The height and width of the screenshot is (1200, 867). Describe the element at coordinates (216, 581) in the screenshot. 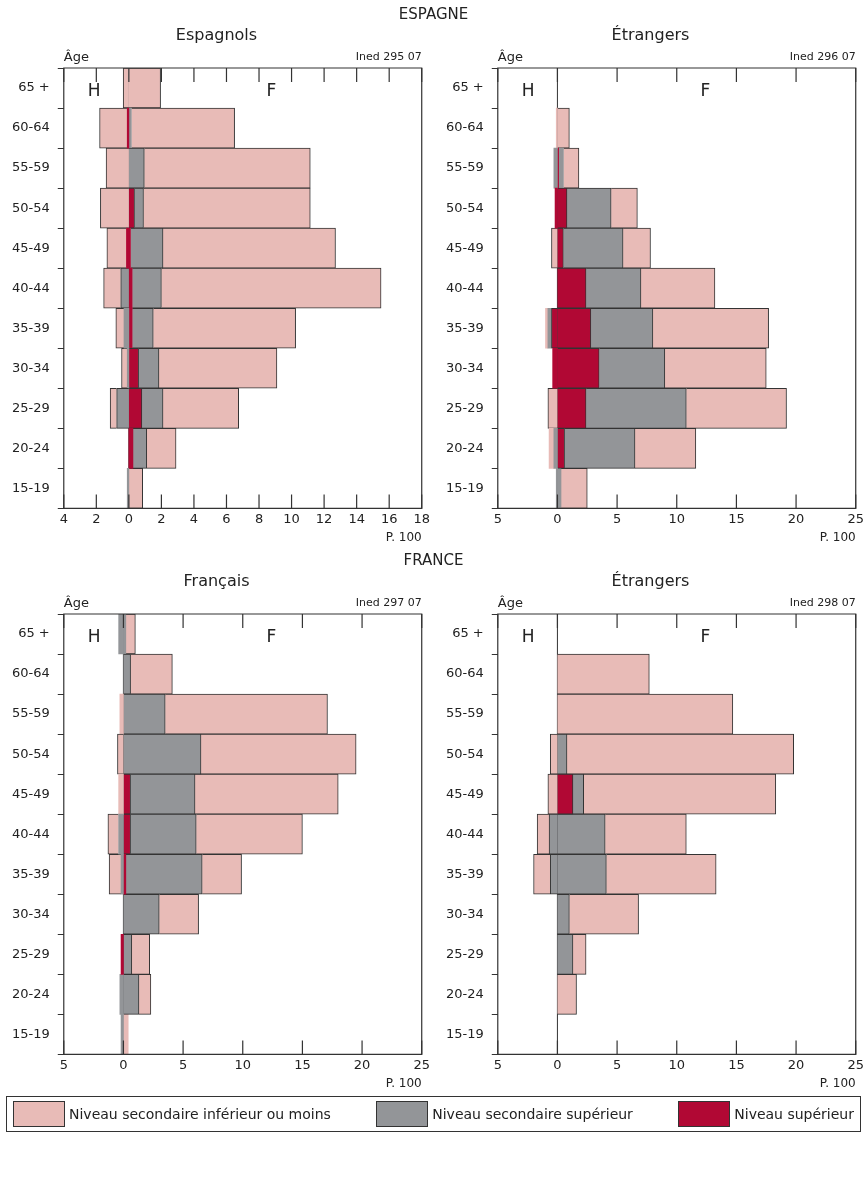

I see `chart-subtitle: Français` at that location.